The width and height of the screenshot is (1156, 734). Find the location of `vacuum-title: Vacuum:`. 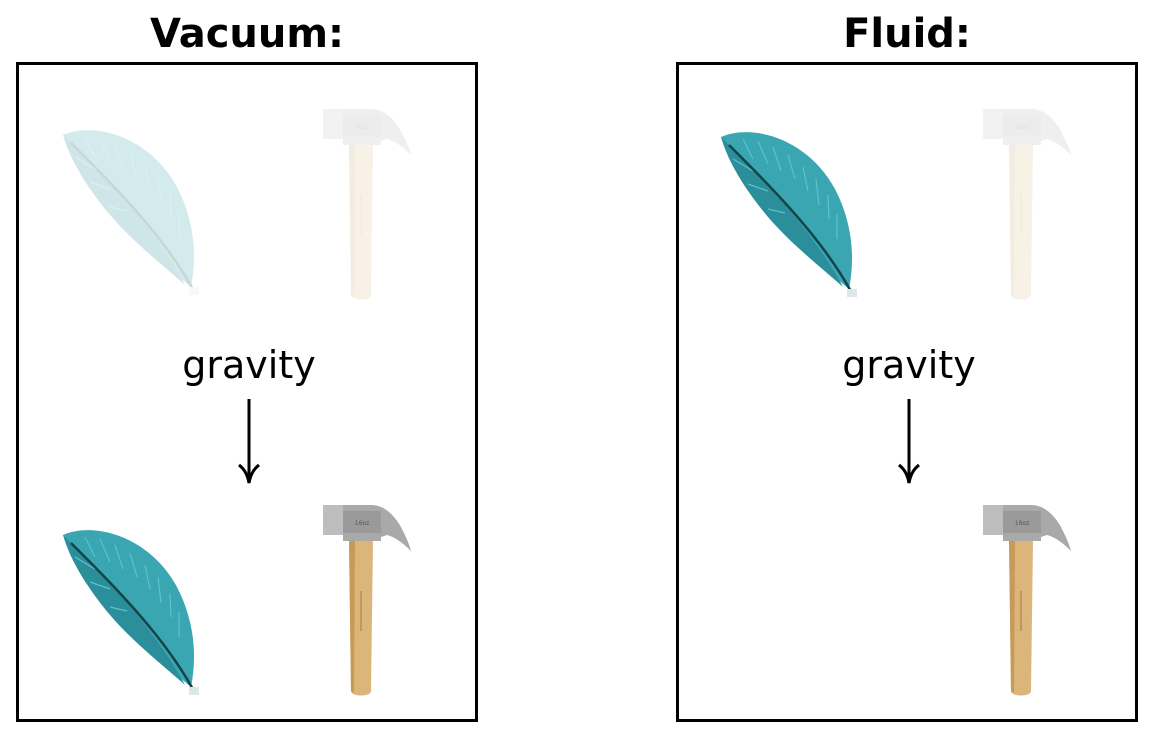

vacuum-title: Vacuum: is located at coordinates (247, 34).